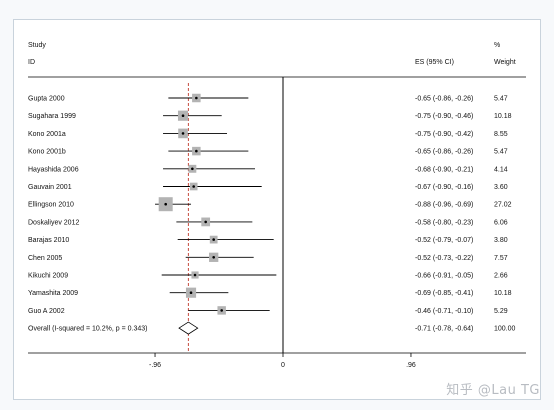  Describe the element at coordinates (270, 204) in the screenshot. I see `study-row: Ellingson 2010 -0.88 (-0.96, -0.69) 27.02` at that location.